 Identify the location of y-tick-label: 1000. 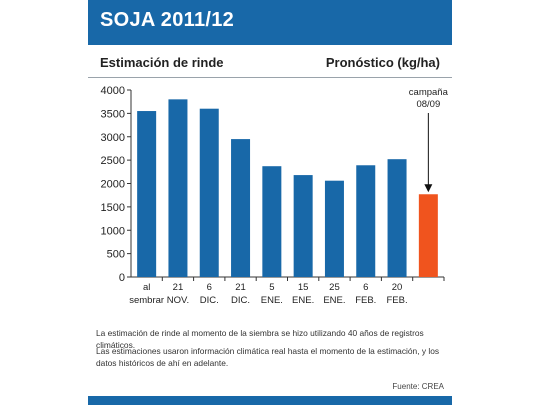
(113, 231).